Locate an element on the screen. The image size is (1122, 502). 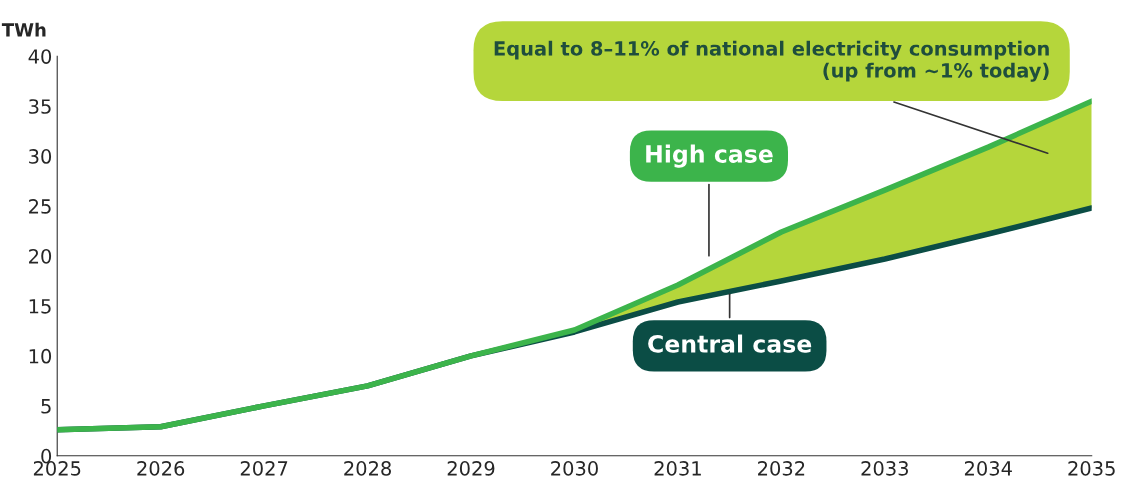
x-tick-label: 2026 is located at coordinates (161, 468).